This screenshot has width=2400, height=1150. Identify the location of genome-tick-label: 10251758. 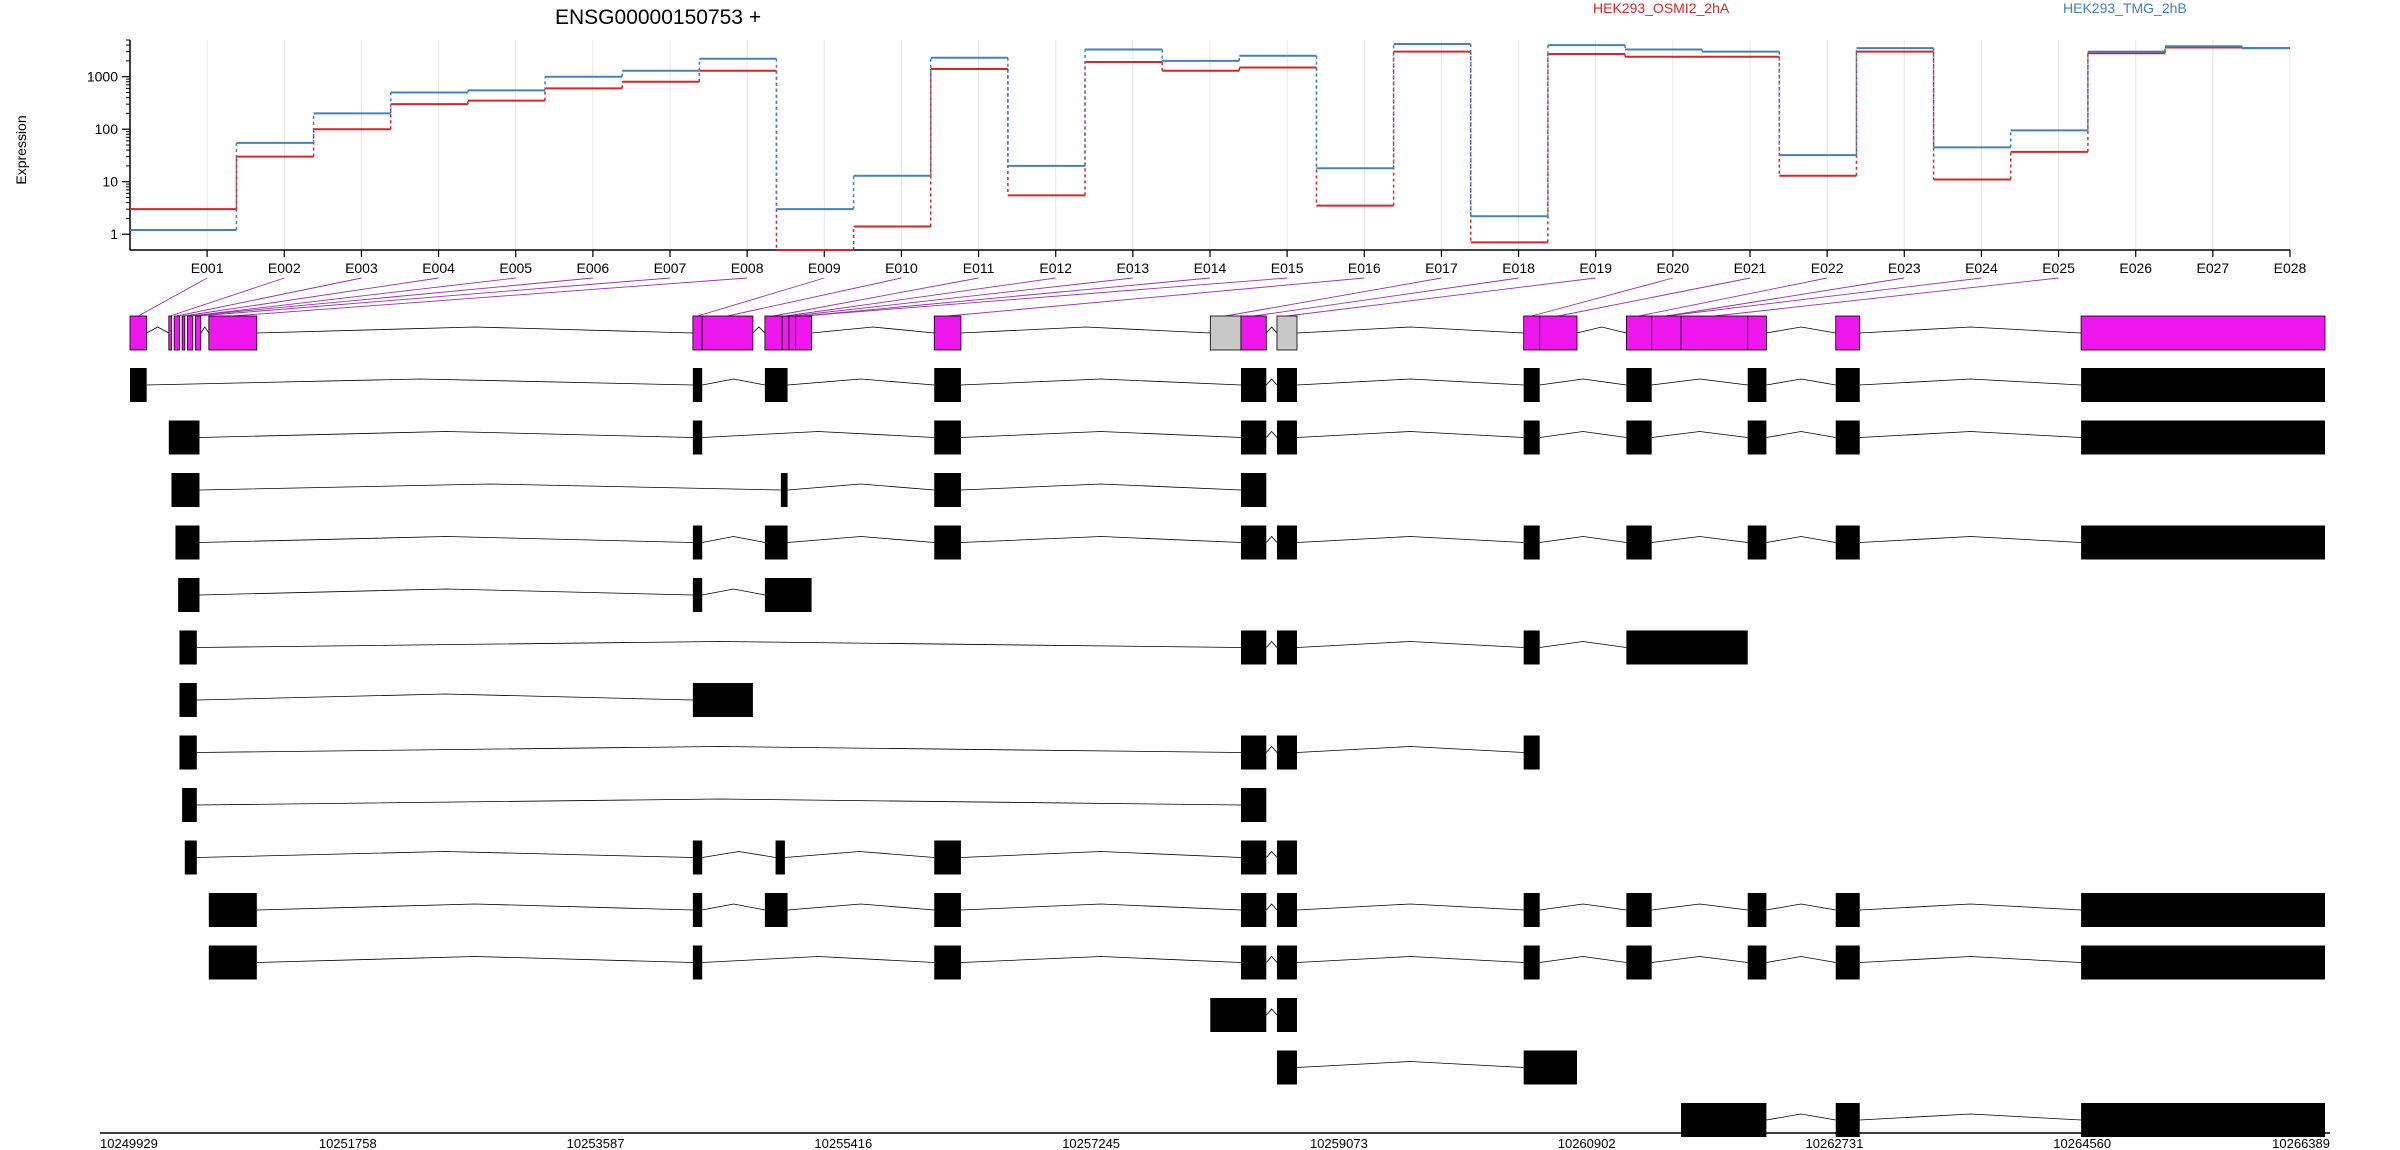
(348, 1143).